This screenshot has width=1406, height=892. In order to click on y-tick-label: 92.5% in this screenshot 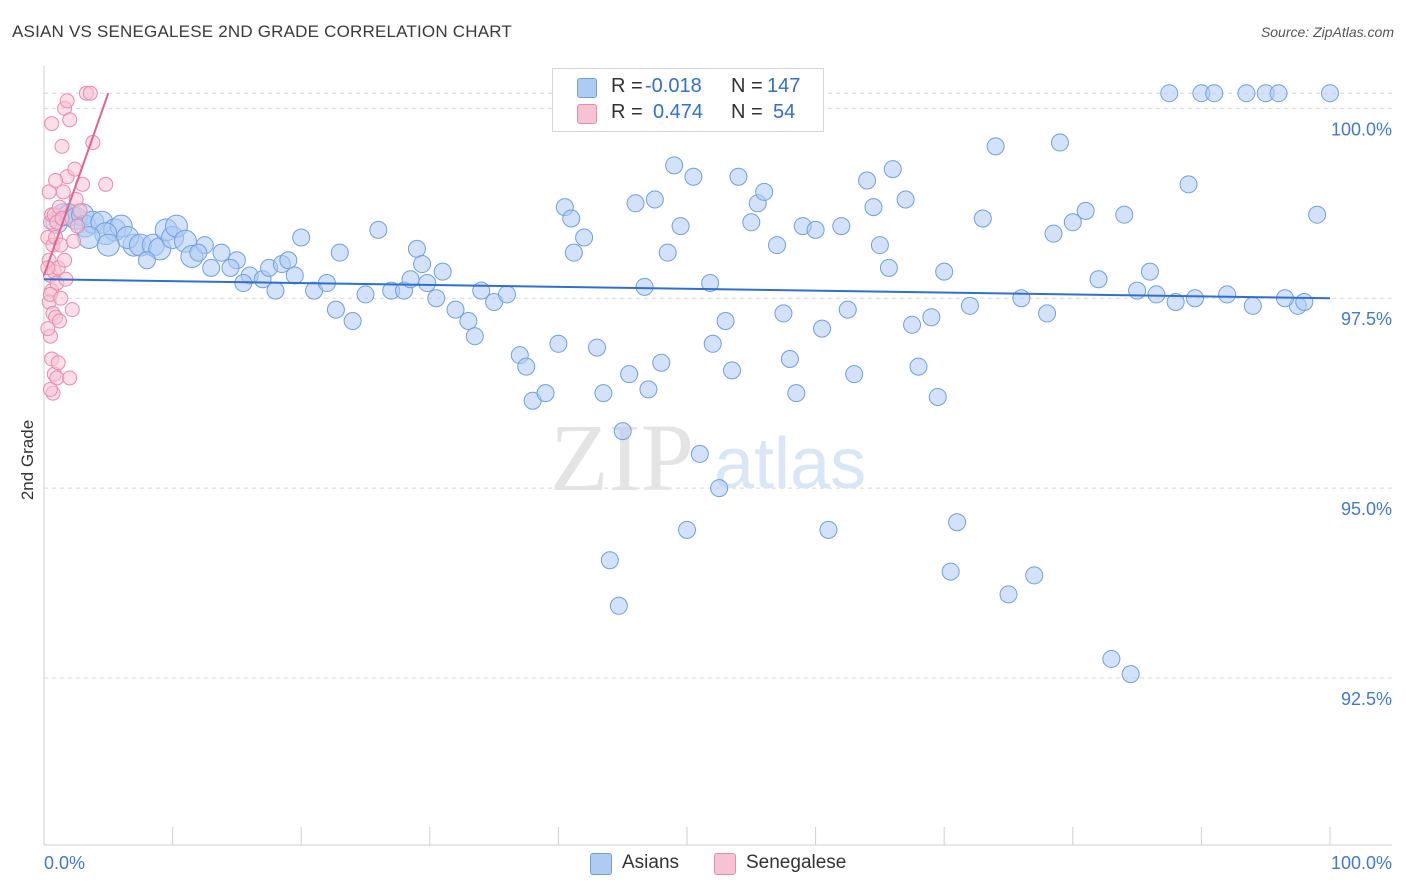, I will do `click(1366, 699)`.